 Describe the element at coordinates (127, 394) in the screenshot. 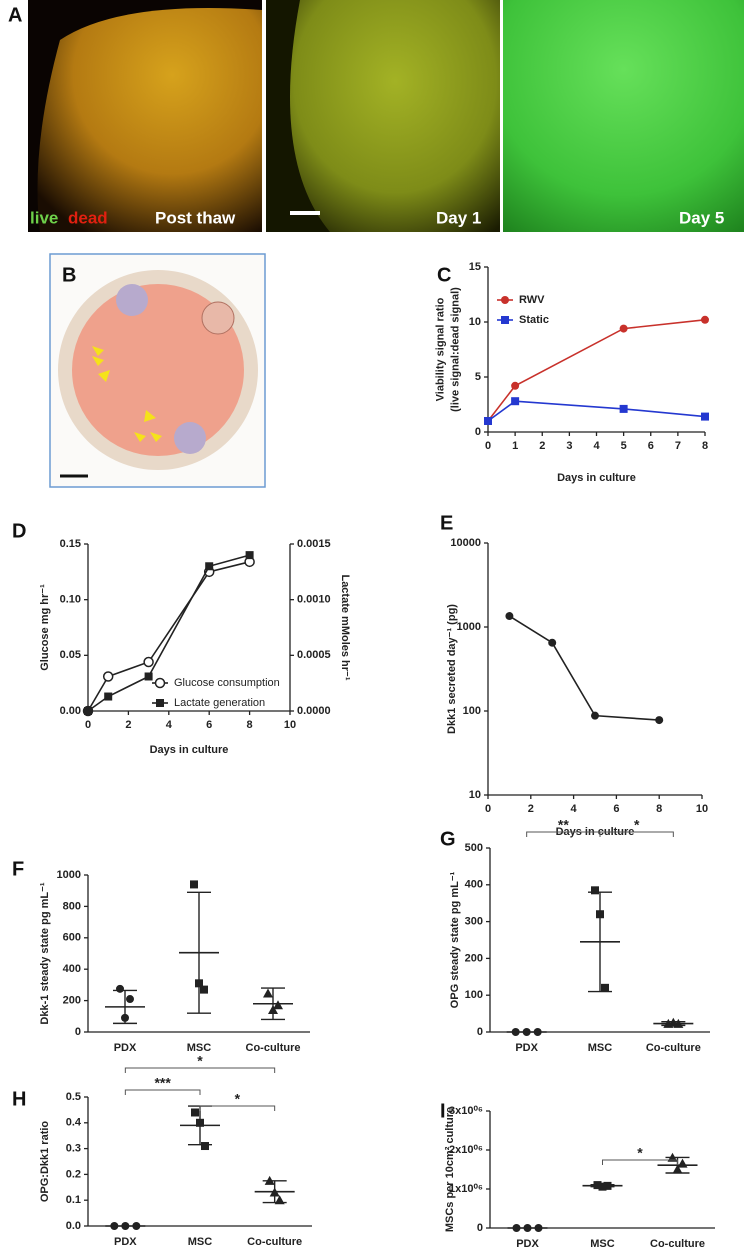

I see `arrows` at that location.